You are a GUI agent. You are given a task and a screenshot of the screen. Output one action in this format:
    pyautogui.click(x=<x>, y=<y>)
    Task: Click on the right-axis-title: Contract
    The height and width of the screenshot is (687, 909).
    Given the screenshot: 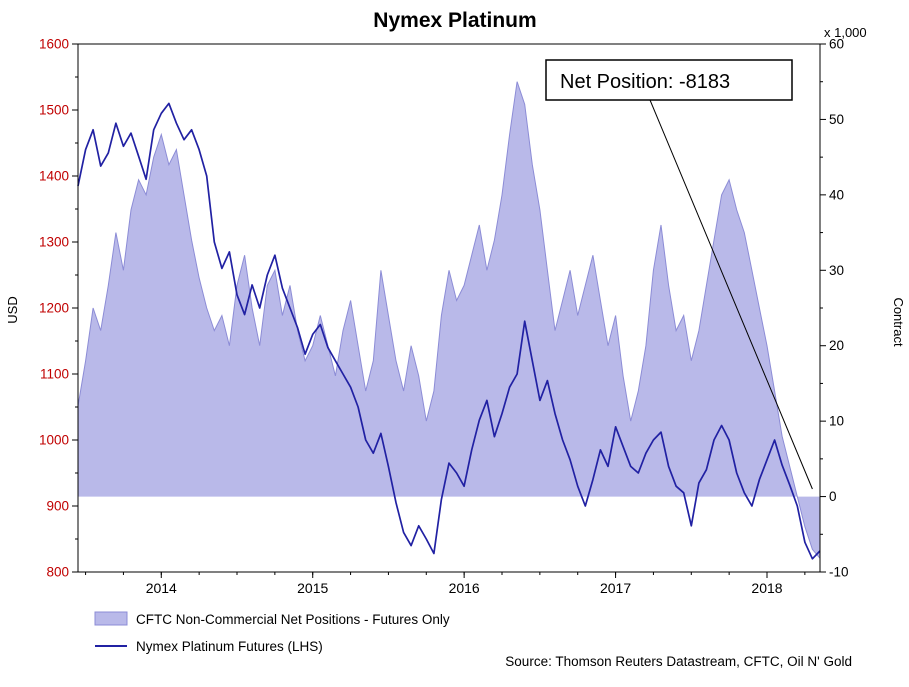 What is the action you would take?
    pyautogui.click(x=898, y=322)
    